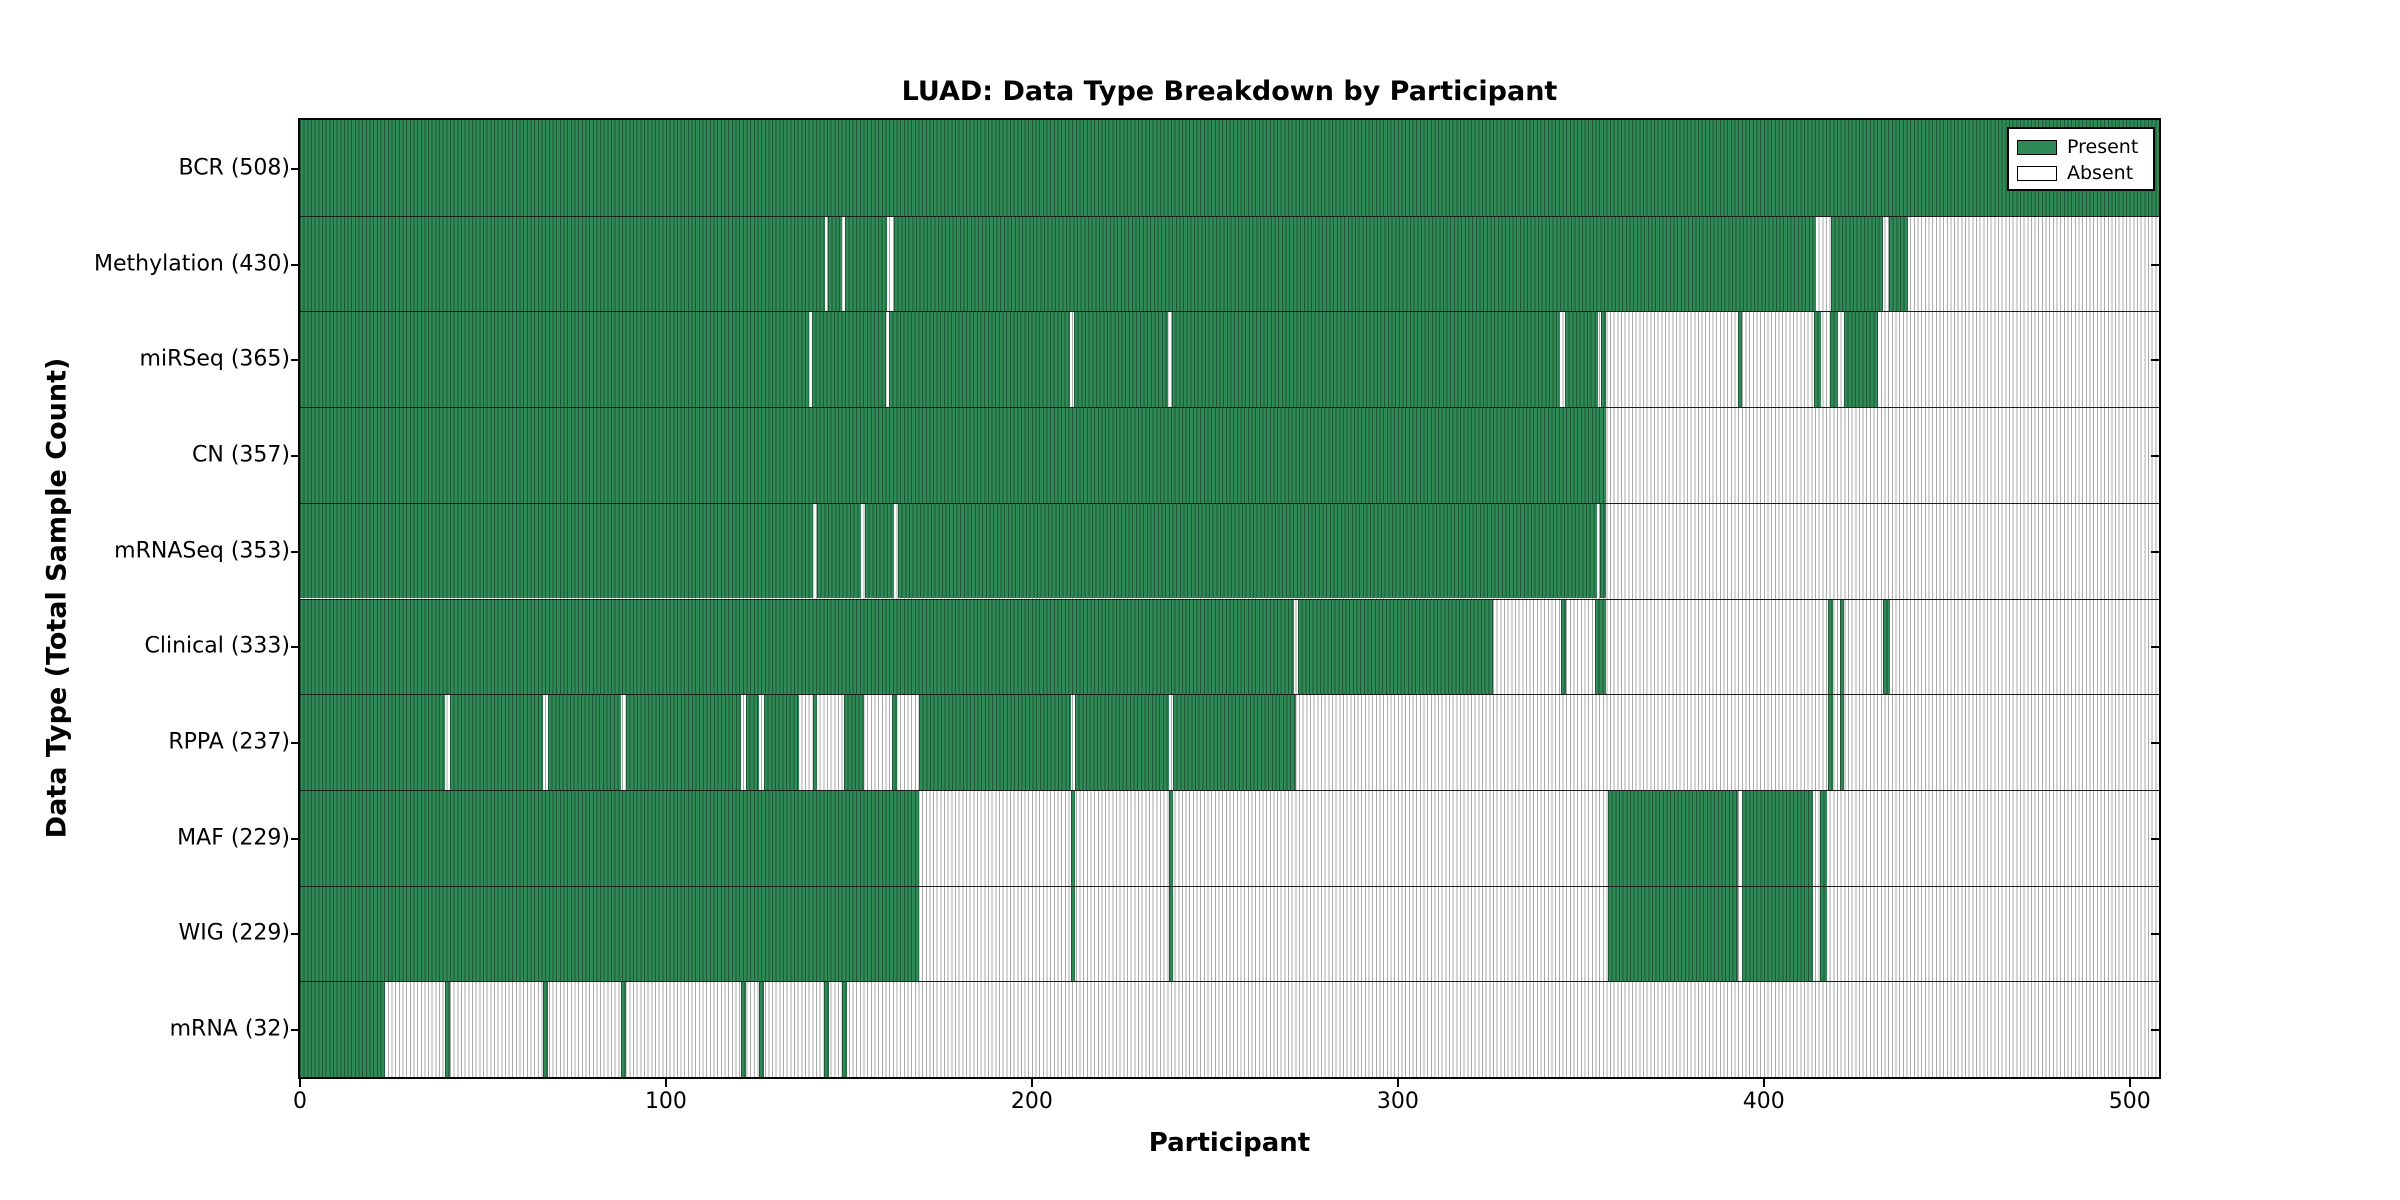 The height and width of the screenshot is (1200, 2400). I want to click on x-tick-label-500: 500, so click(2129, 1101).